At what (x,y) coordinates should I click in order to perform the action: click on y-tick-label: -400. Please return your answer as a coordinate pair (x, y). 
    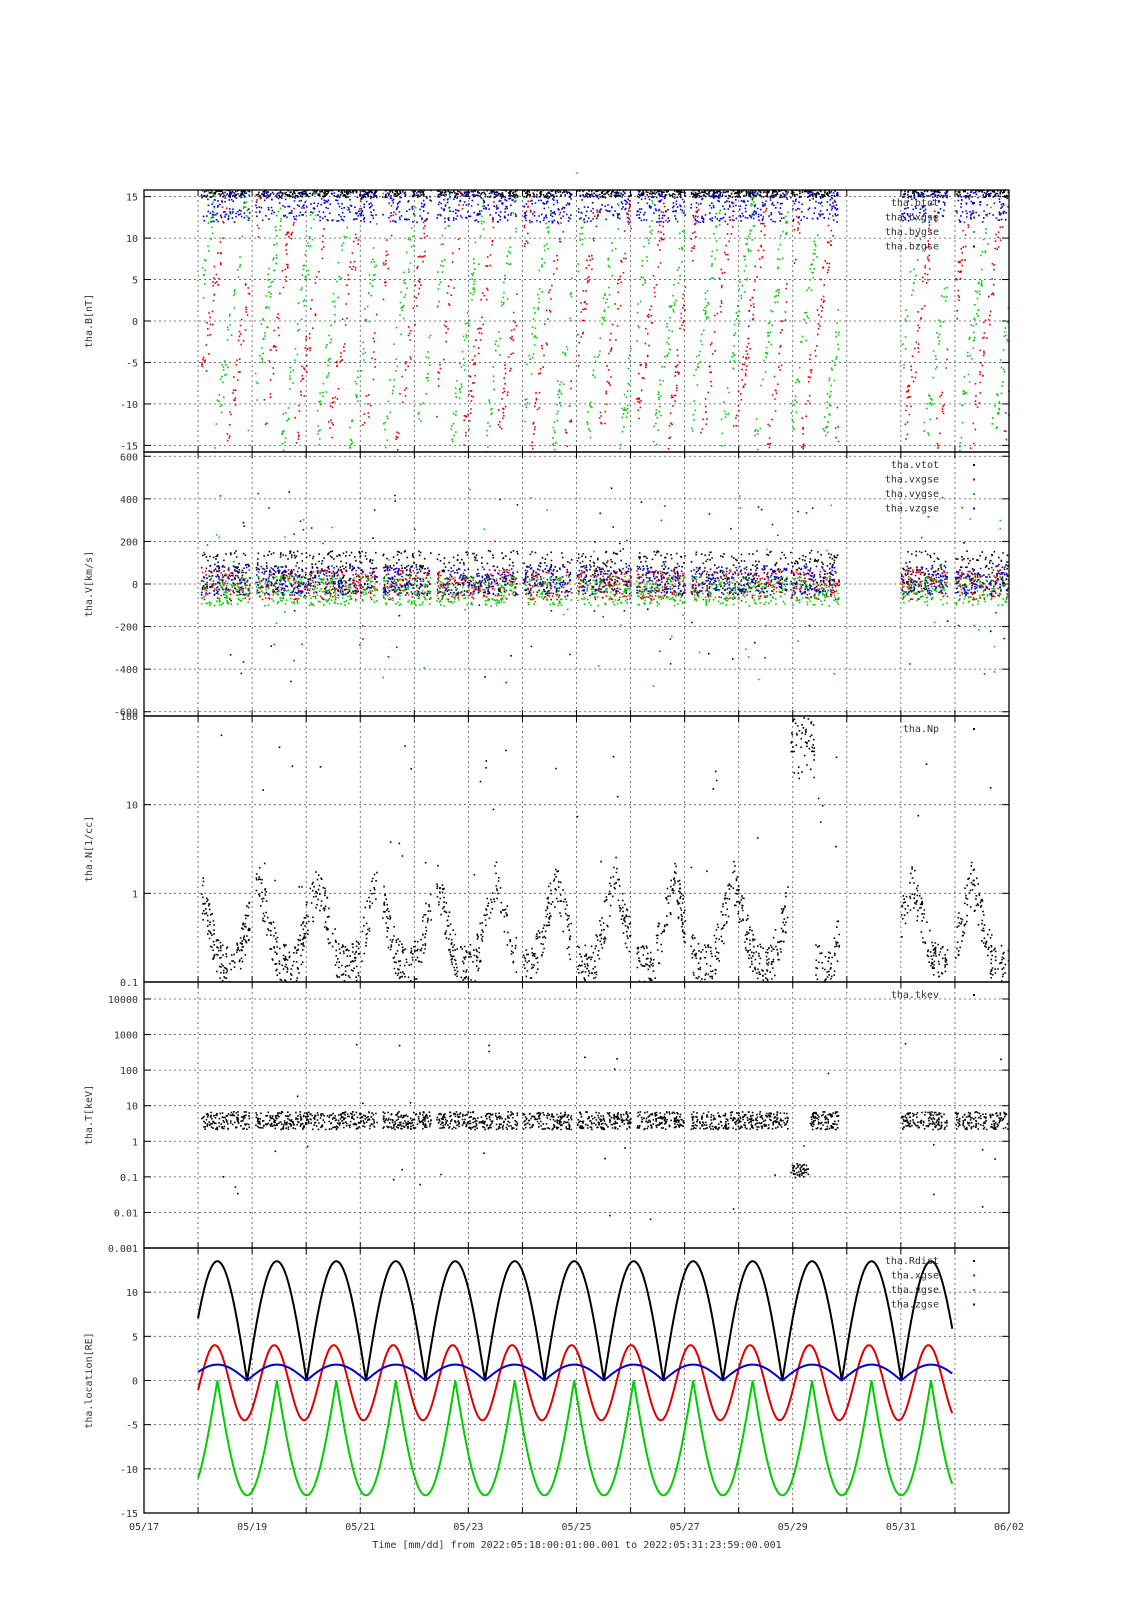
    Looking at the image, I should click on (126, 670).